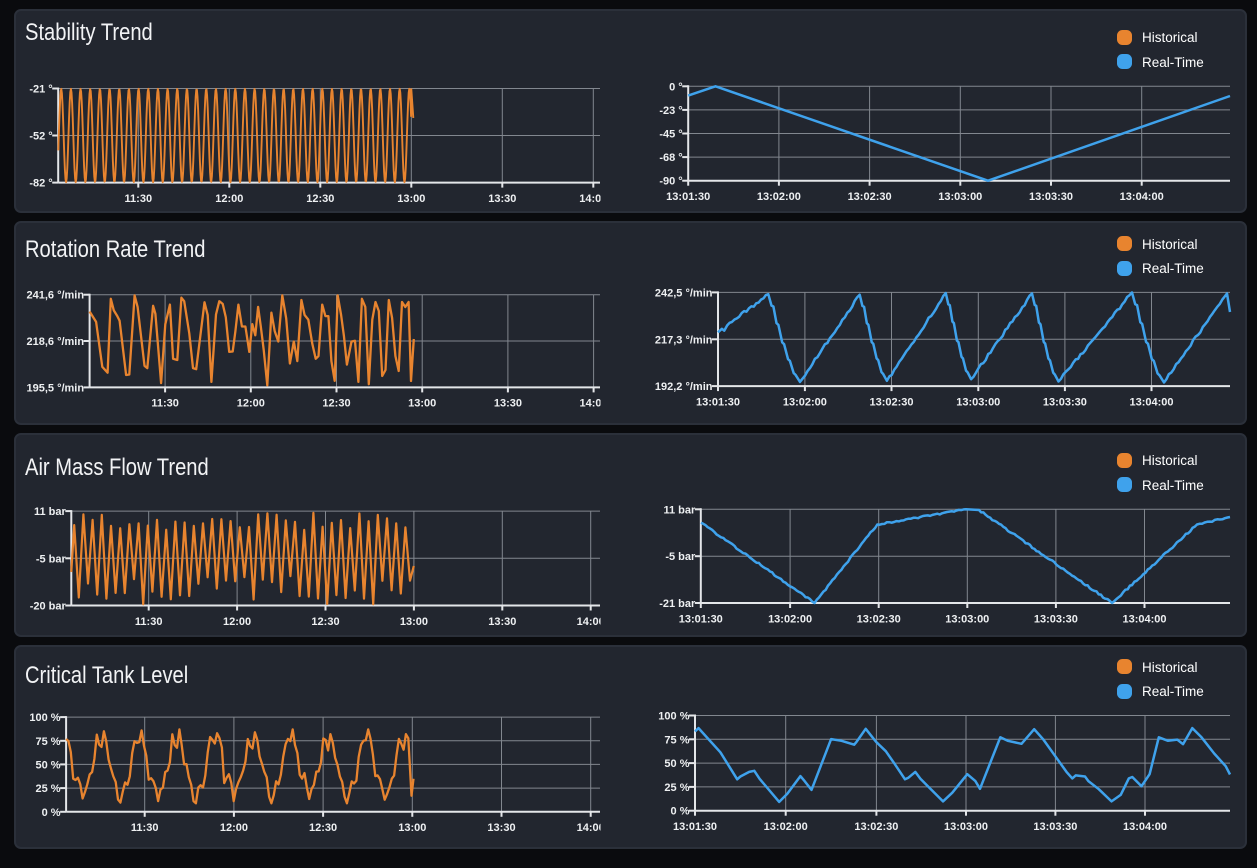 This screenshot has height=868, width=1257. I want to click on svg-text: -90 °, so click(670, 182).